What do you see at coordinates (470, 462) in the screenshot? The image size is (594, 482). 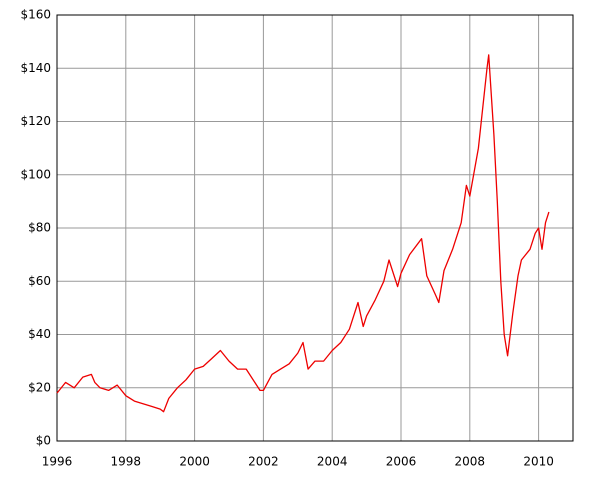 I see `x-tick-label: 2008` at bounding box center [470, 462].